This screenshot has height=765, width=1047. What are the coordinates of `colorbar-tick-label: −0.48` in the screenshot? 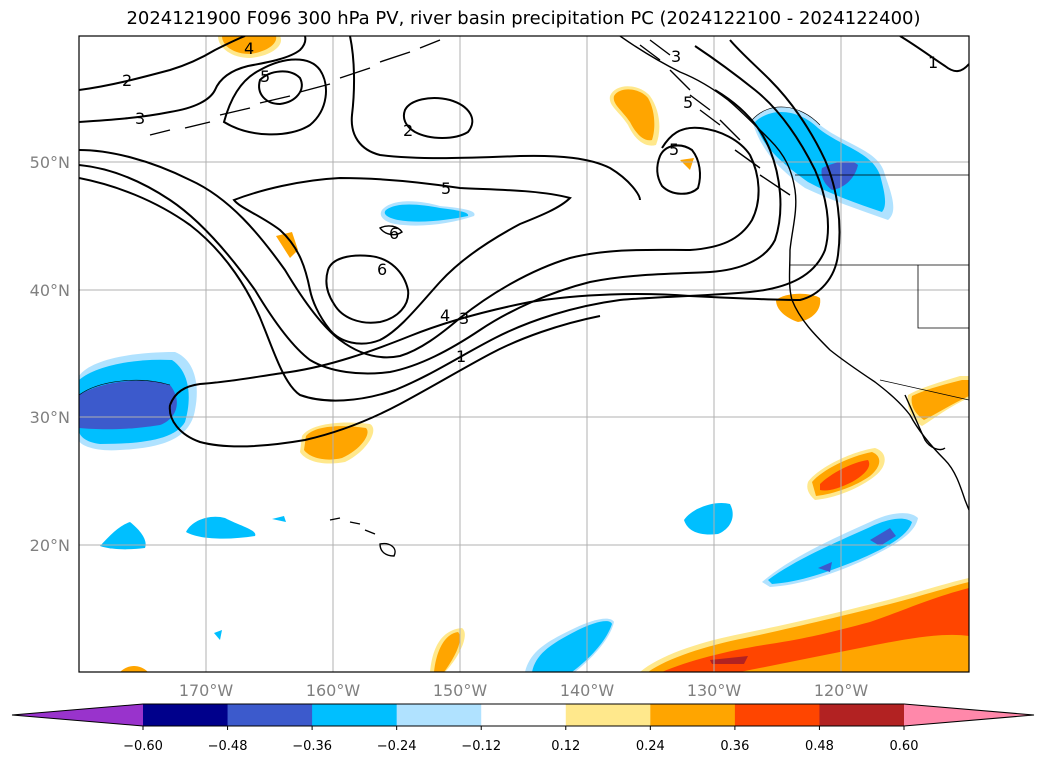 It's located at (228, 746).